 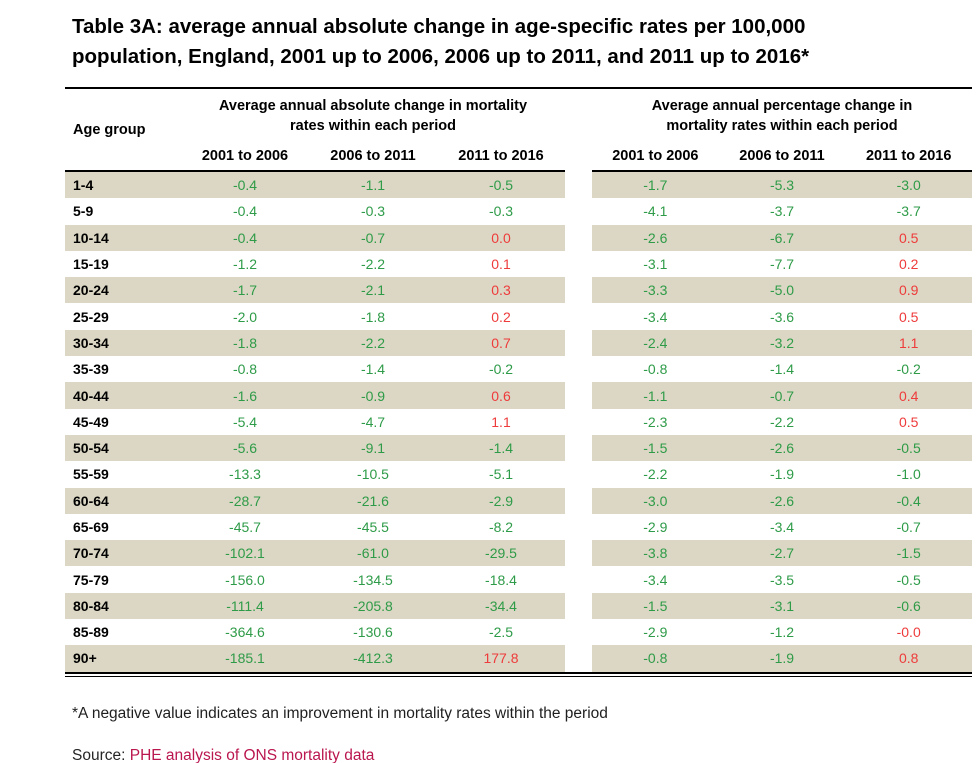 I want to click on value-cell: -3.5, so click(x=782, y=579).